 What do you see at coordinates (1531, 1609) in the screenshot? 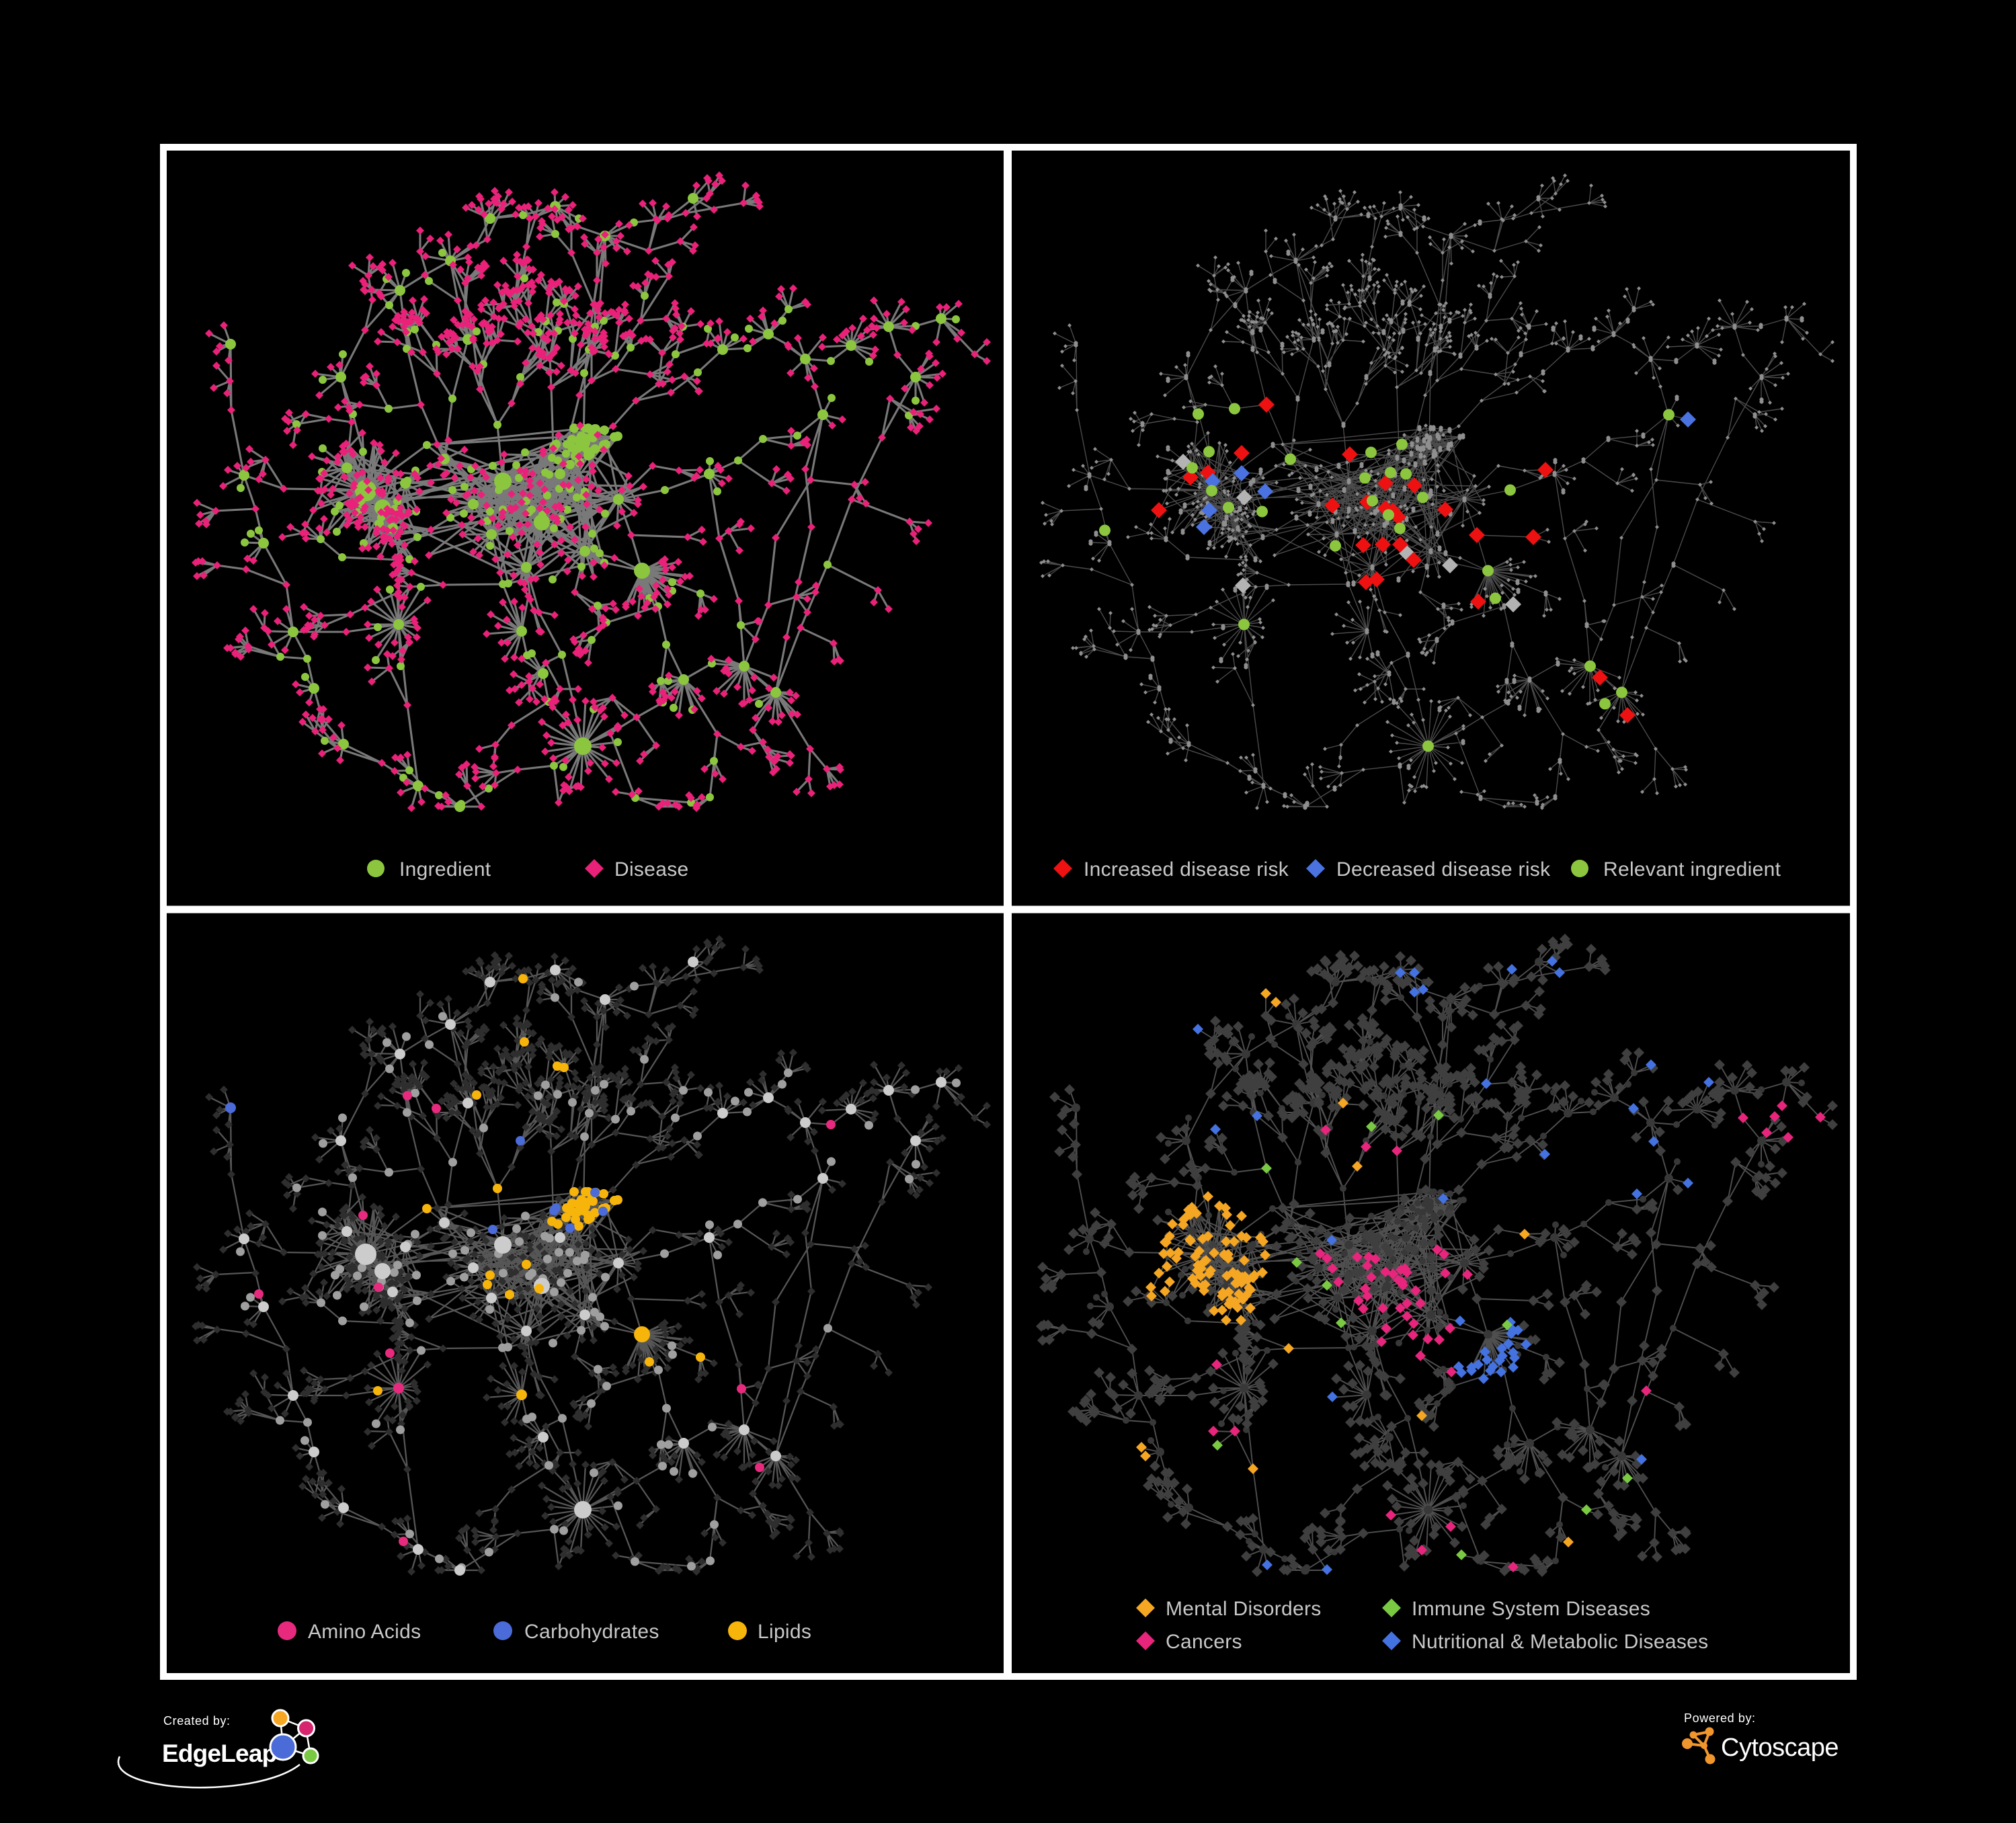
I see `svg-text: Immune System Diseases` at bounding box center [1531, 1609].